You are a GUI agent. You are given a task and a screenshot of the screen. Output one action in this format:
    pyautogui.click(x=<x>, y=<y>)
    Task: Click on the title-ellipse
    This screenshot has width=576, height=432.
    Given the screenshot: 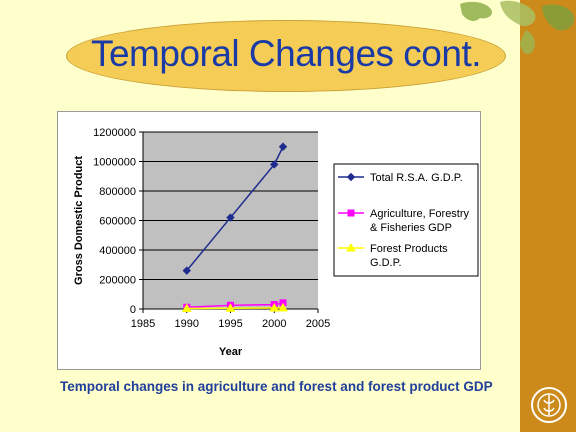 What is the action you would take?
    pyautogui.click(x=286, y=56)
    